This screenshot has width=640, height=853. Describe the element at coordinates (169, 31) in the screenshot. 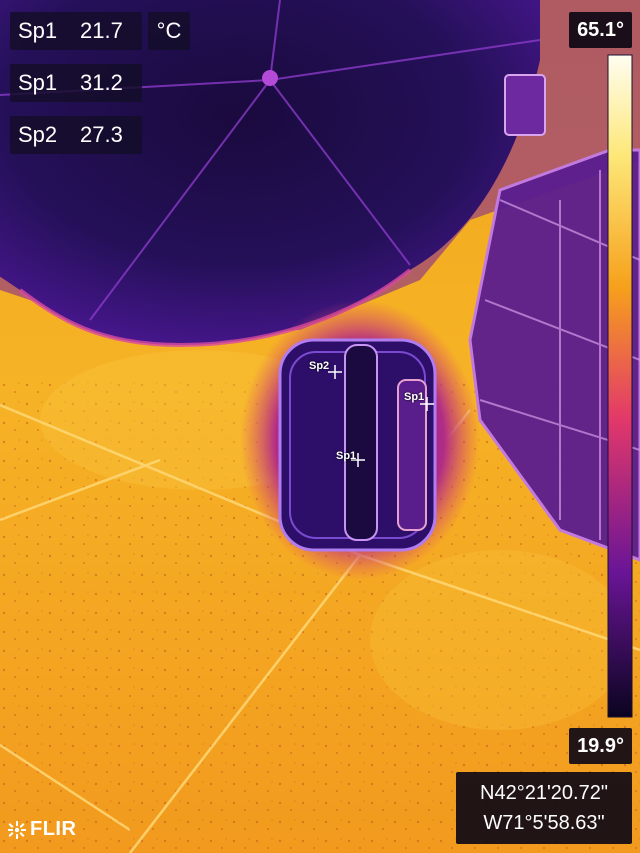

I see `temperature-unit: °C` at that location.